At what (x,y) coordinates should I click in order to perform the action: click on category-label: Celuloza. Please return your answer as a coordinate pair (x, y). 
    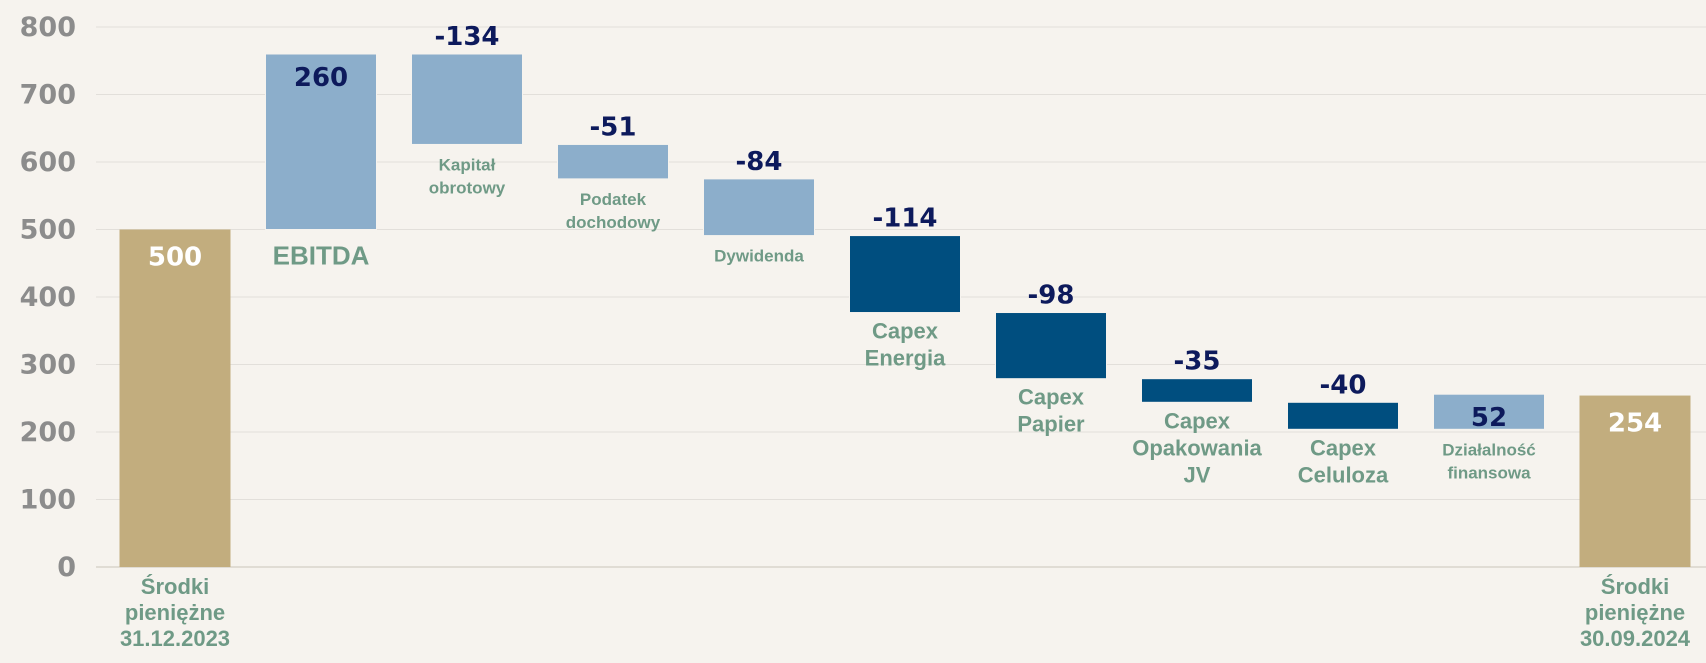
    Looking at the image, I should click on (1343, 474).